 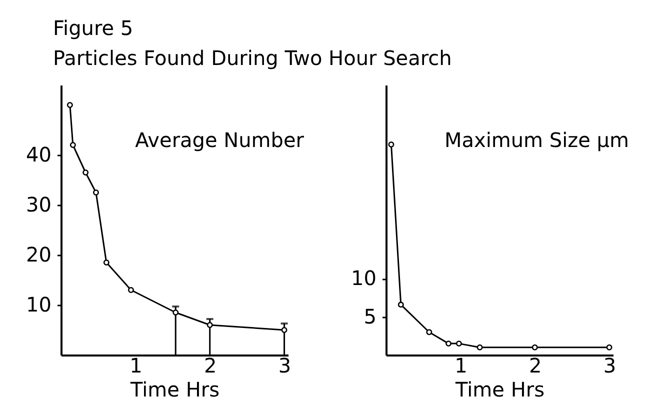 What do you see at coordinates (370, 316) in the screenshot?
I see `y-tick-label: 5` at bounding box center [370, 316].